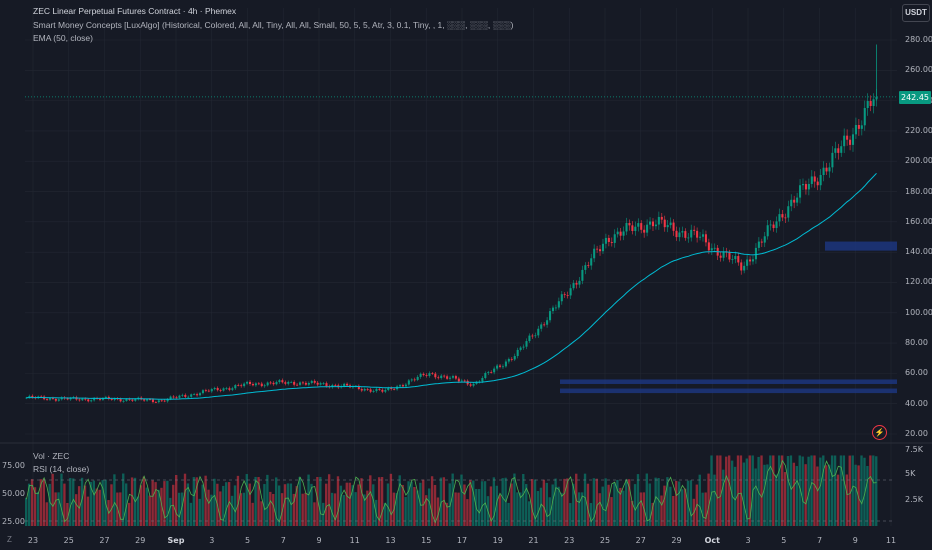  Describe the element at coordinates (910, 473) in the screenshot. I see `volume-tick-label: 5K` at that location.